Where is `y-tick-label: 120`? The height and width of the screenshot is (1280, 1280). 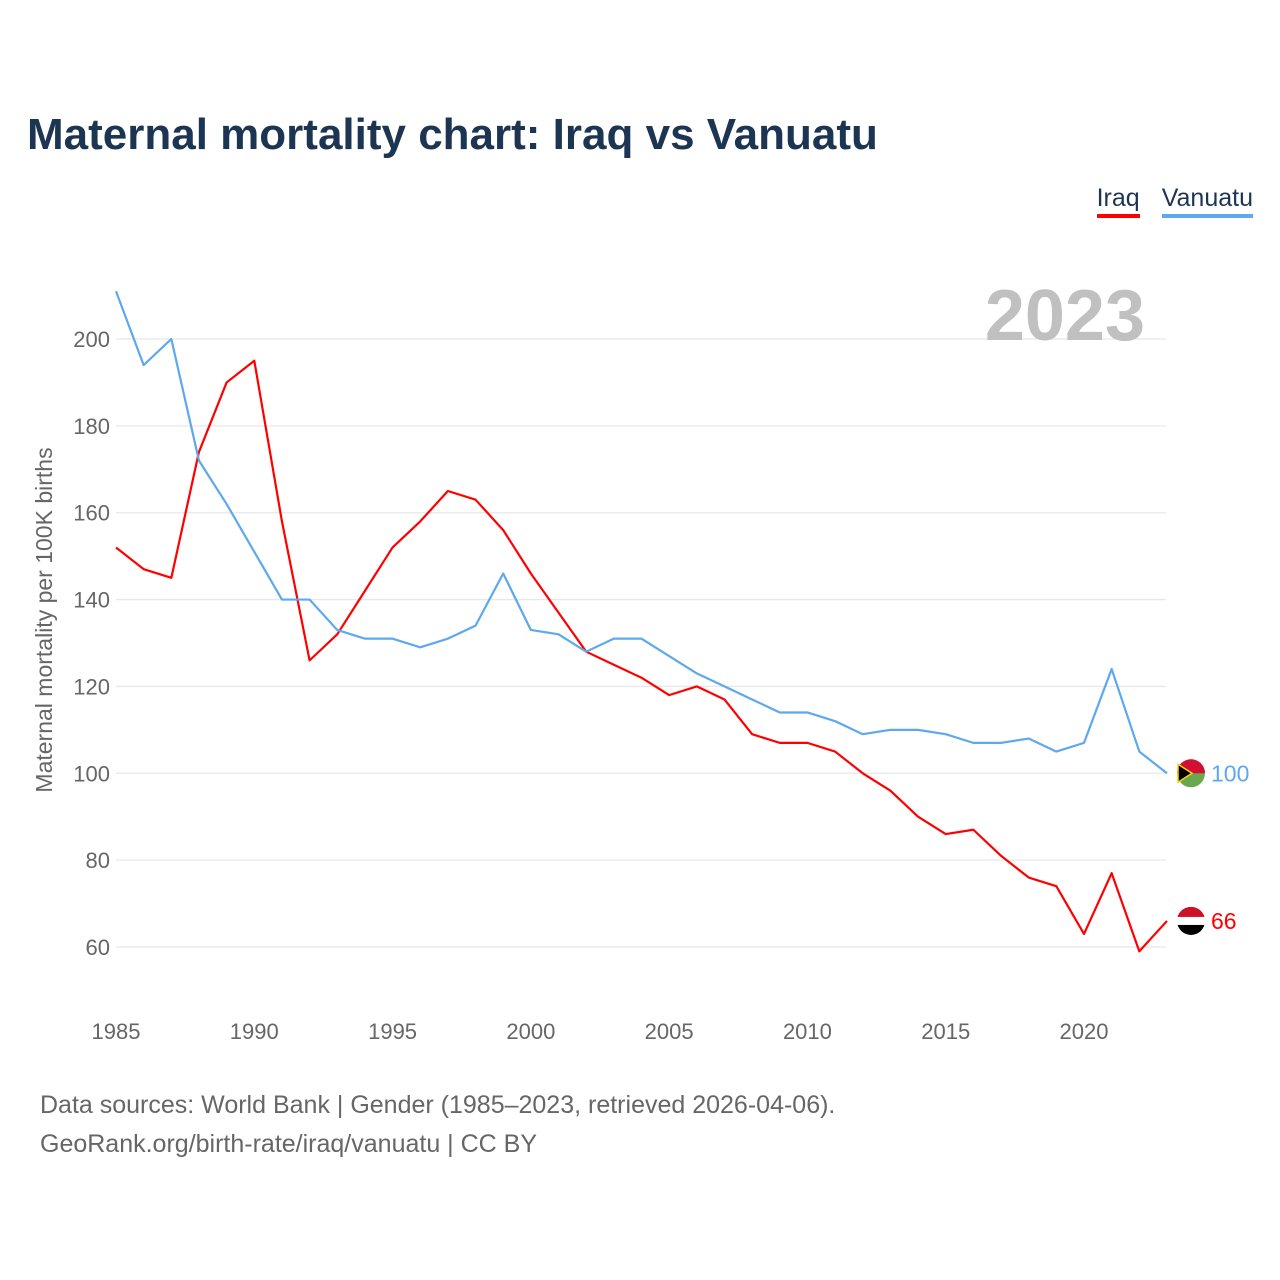 y-tick-label: 120 is located at coordinates (91, 686).